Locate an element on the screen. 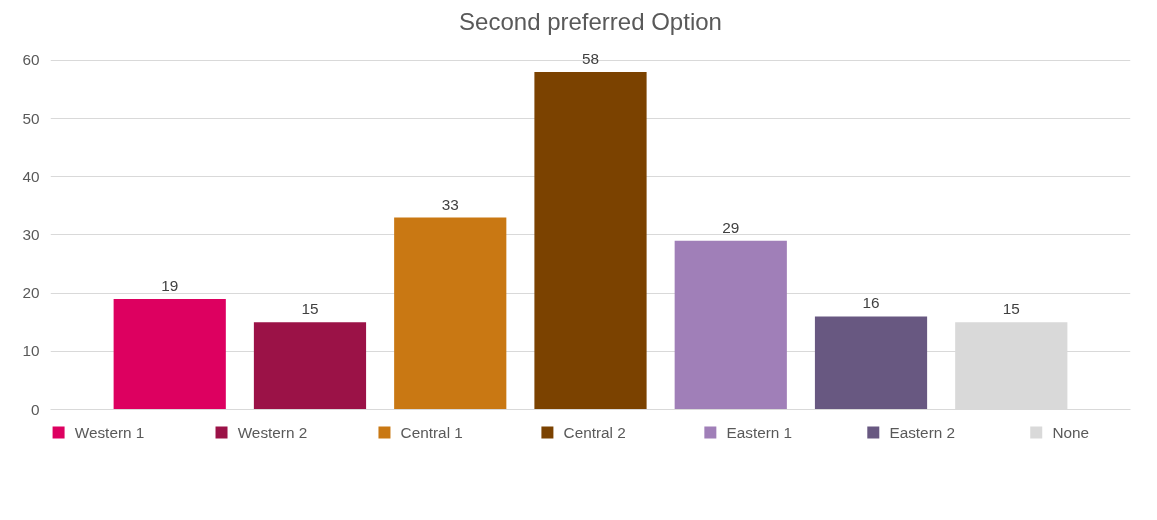 Image resolution: width=1157 pixels, height=520 pixels. legend-label: Eastern 2 is located at coordinates (922, 432).